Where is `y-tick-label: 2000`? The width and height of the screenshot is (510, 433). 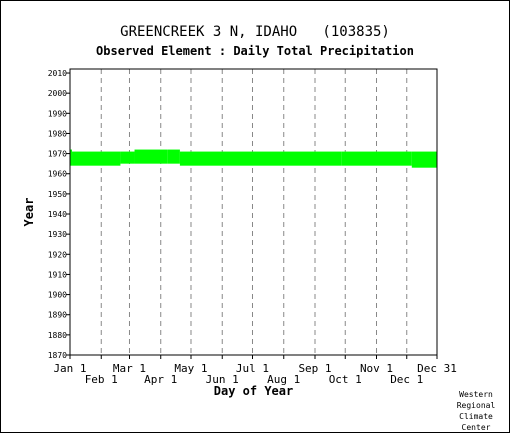 y-tick-label: 2000 is located at coordinates (57, 93).